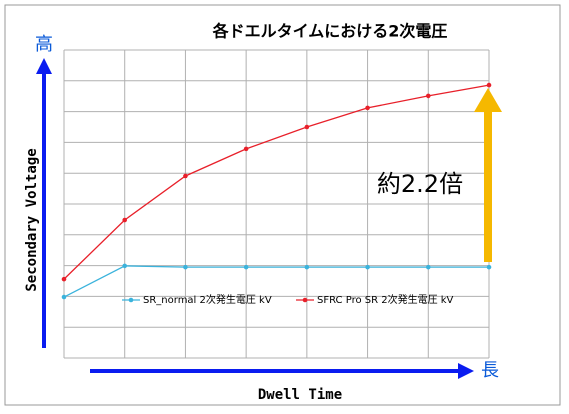  I want to click on series-line, so click(276, 281).